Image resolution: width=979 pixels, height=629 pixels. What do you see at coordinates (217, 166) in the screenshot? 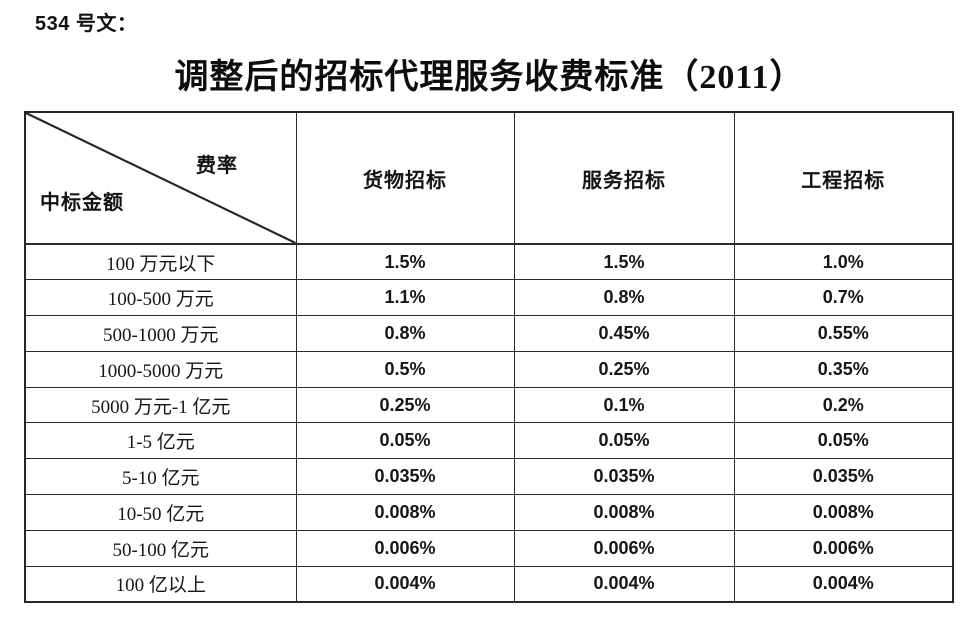
I see `corner-rate-label: 费率` at bounding box center [217, 166].